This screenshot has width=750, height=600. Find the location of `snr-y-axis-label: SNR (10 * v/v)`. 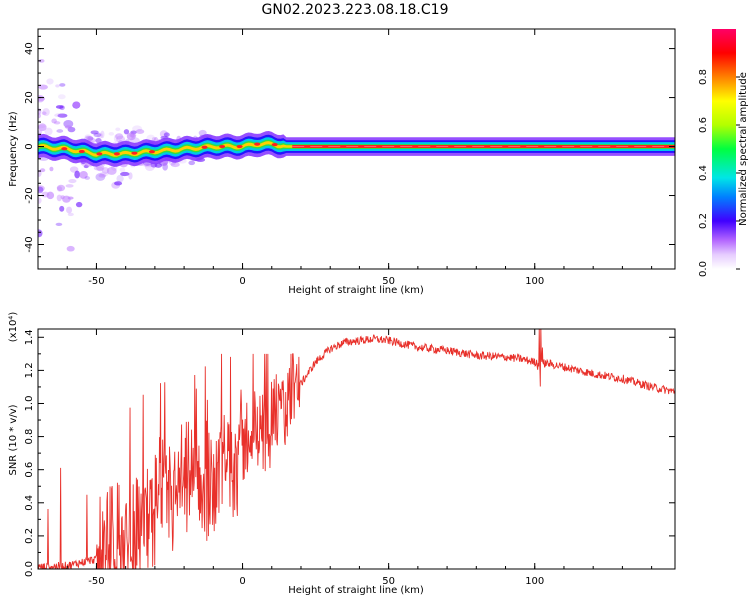

snr-y-axis-label: SNR (10 * v/v) is located at coordinates (13, 439).